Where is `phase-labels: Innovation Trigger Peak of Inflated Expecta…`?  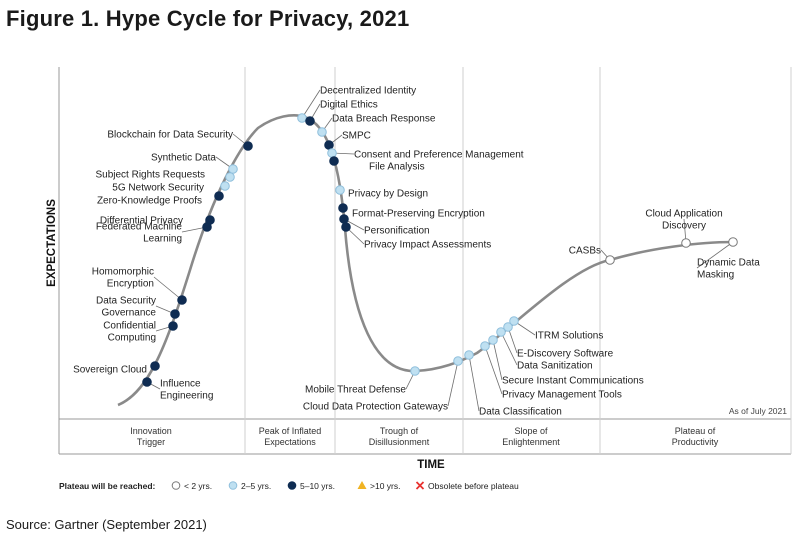 phase-labels: Innovation Trigger Peak of Inflated Expecta… is located at coordinates (424, 436).